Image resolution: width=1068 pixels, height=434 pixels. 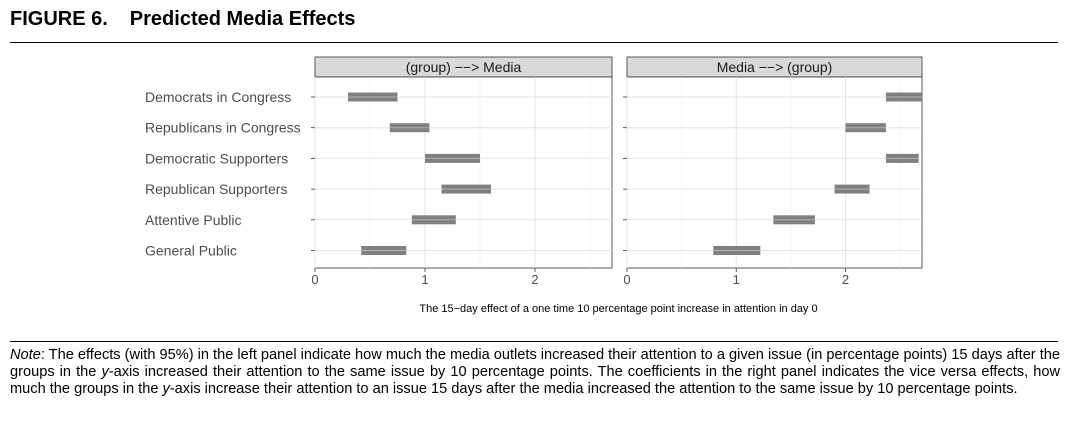 I want to click on figure-title-text: Predicted Media Effects, so click(x=242, y=19).